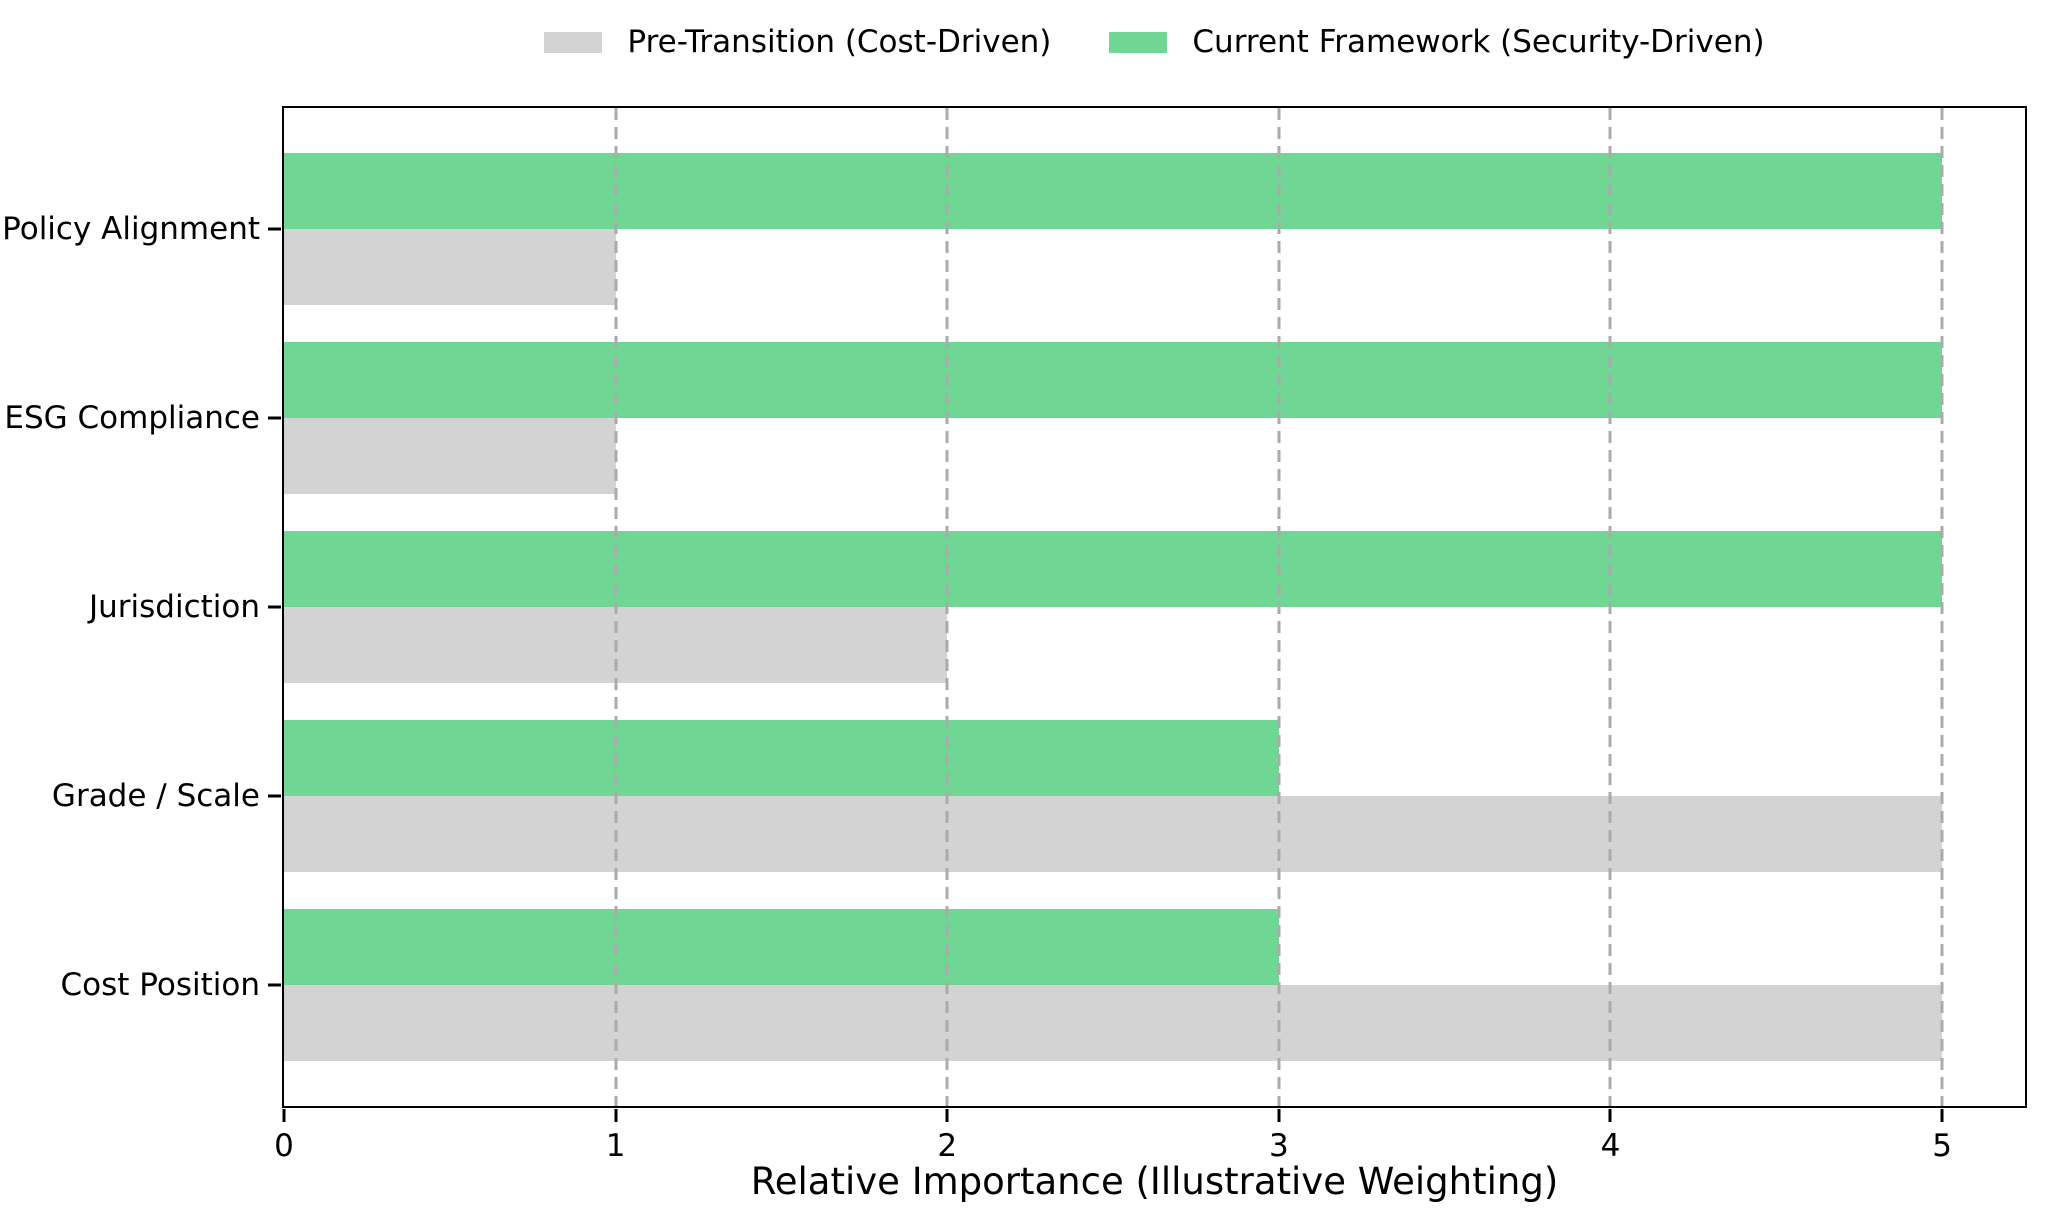 The width and height of the screenshot is (2048, 1222). What do you see at coordinates (1610, 1146) in the screenshot?
I see `x-tick-label: 4` at bounding box center [1610, 1146].